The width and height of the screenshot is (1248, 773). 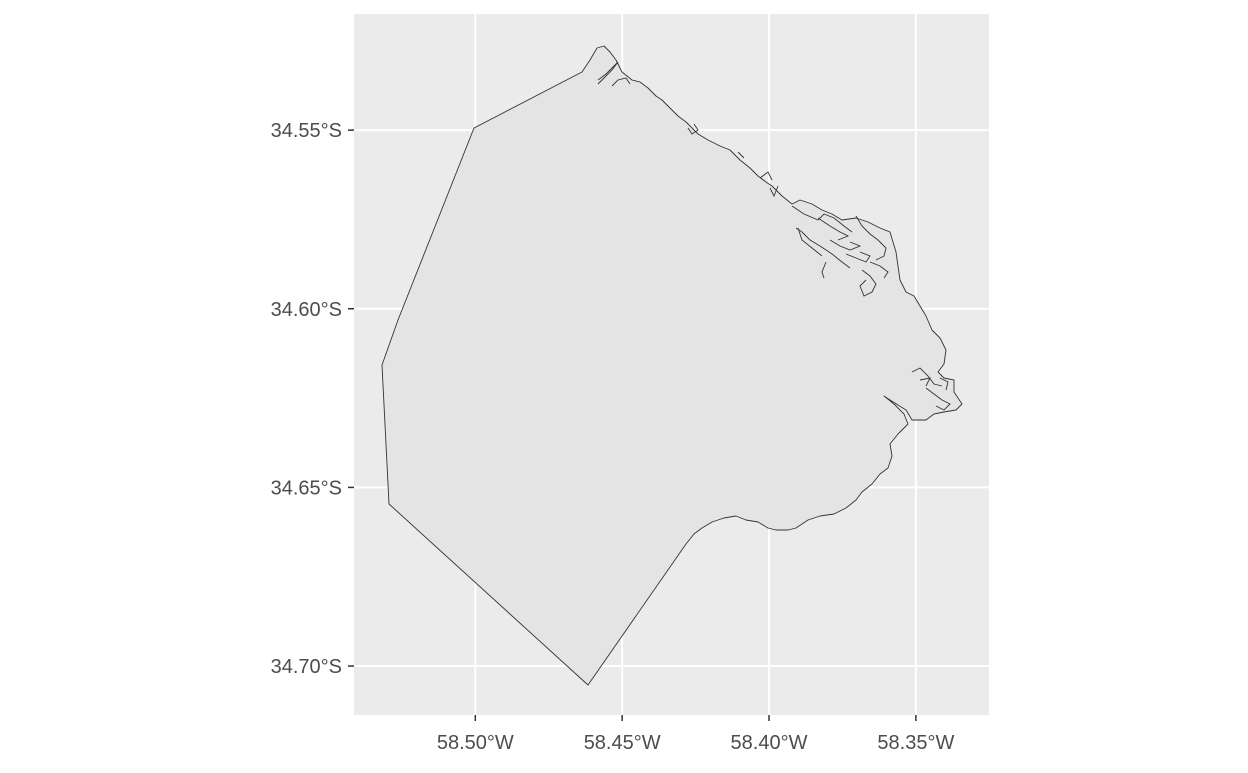 What do you see at coordinates (774, 236) in the screenshot?
I see `port-coastline-details` at bounding box center [774, 236].